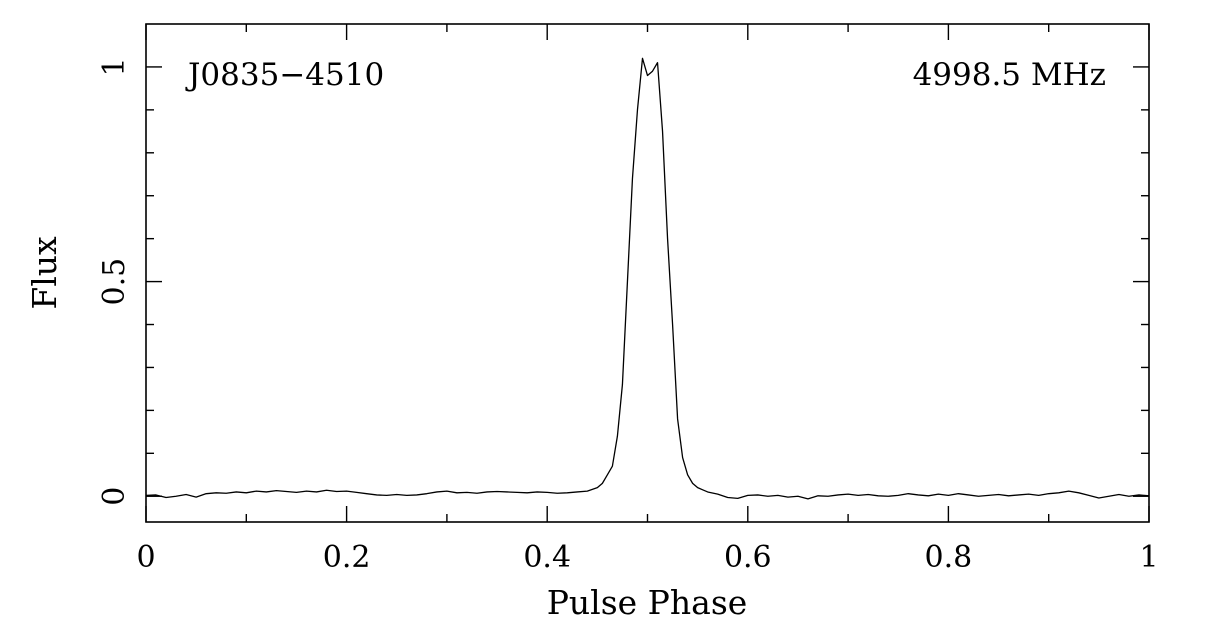  What do you see at coordinates (114, 66) in the screenshot?
I see `y-tick-label: 1` at bounding box center [114, 66].